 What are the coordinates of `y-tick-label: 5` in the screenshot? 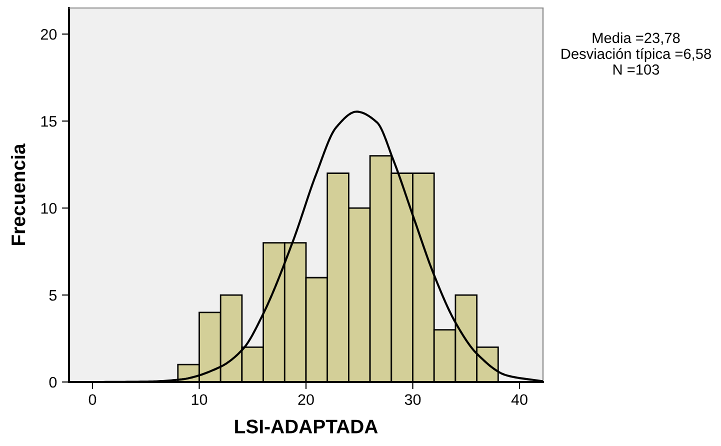 It's located at (53, 295).